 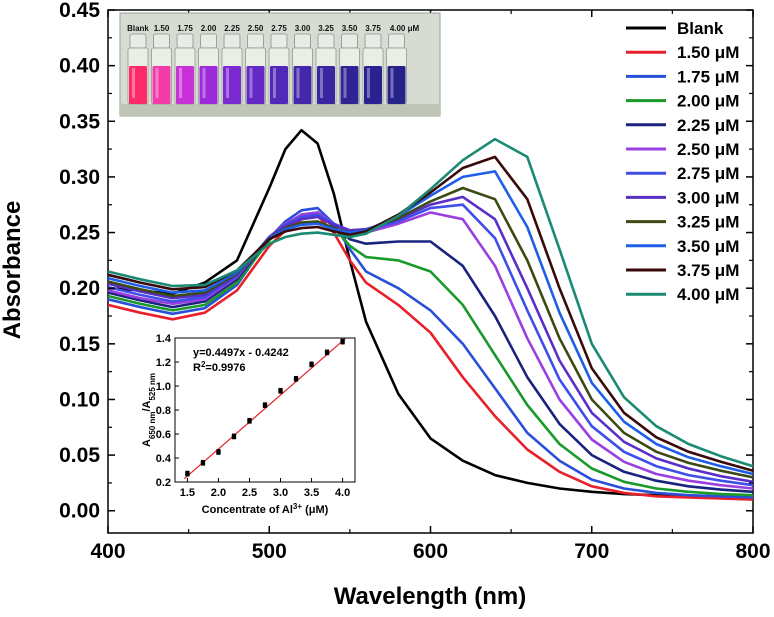 I want to click on inset-x-tick-label: 4.0, so click(x=342, y=493).